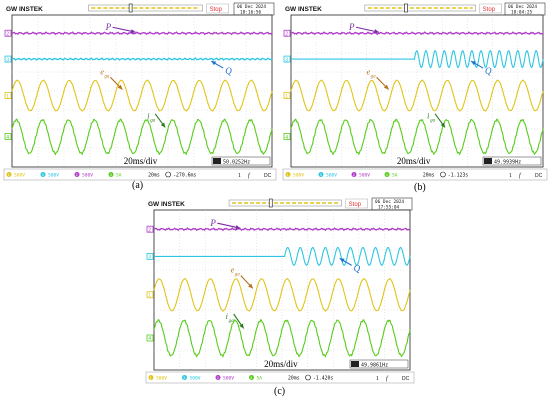 Image resolution: width=550 pixels, height=401 pixels. I want to click on panel-caption-b: (b), so click(420, 187).